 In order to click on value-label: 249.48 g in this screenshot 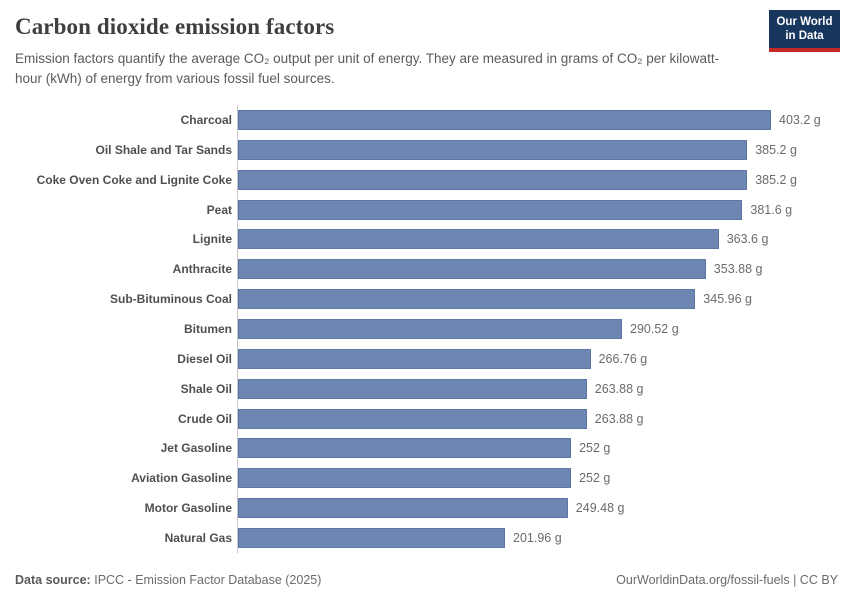, I will do `click(600, 508)`.